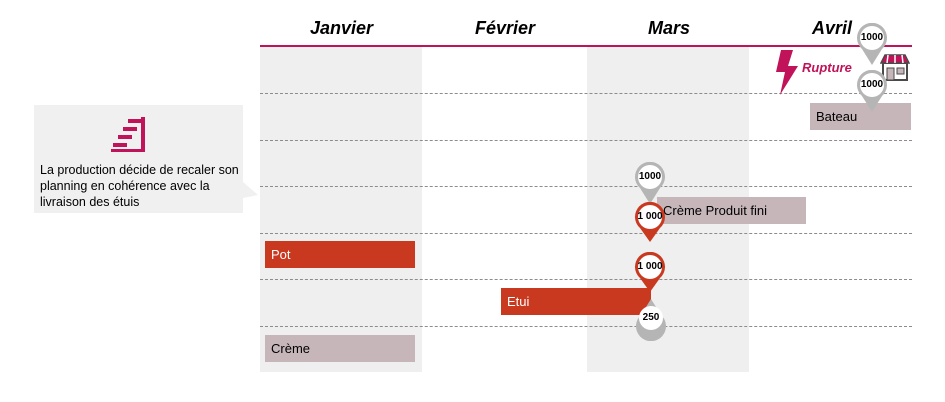 This screenshot has height=402, width=945. What do you see at coordinates (827, 67) in the screenshot?
I see `rupture-label: Rupture` at bounding box center [827, 67].